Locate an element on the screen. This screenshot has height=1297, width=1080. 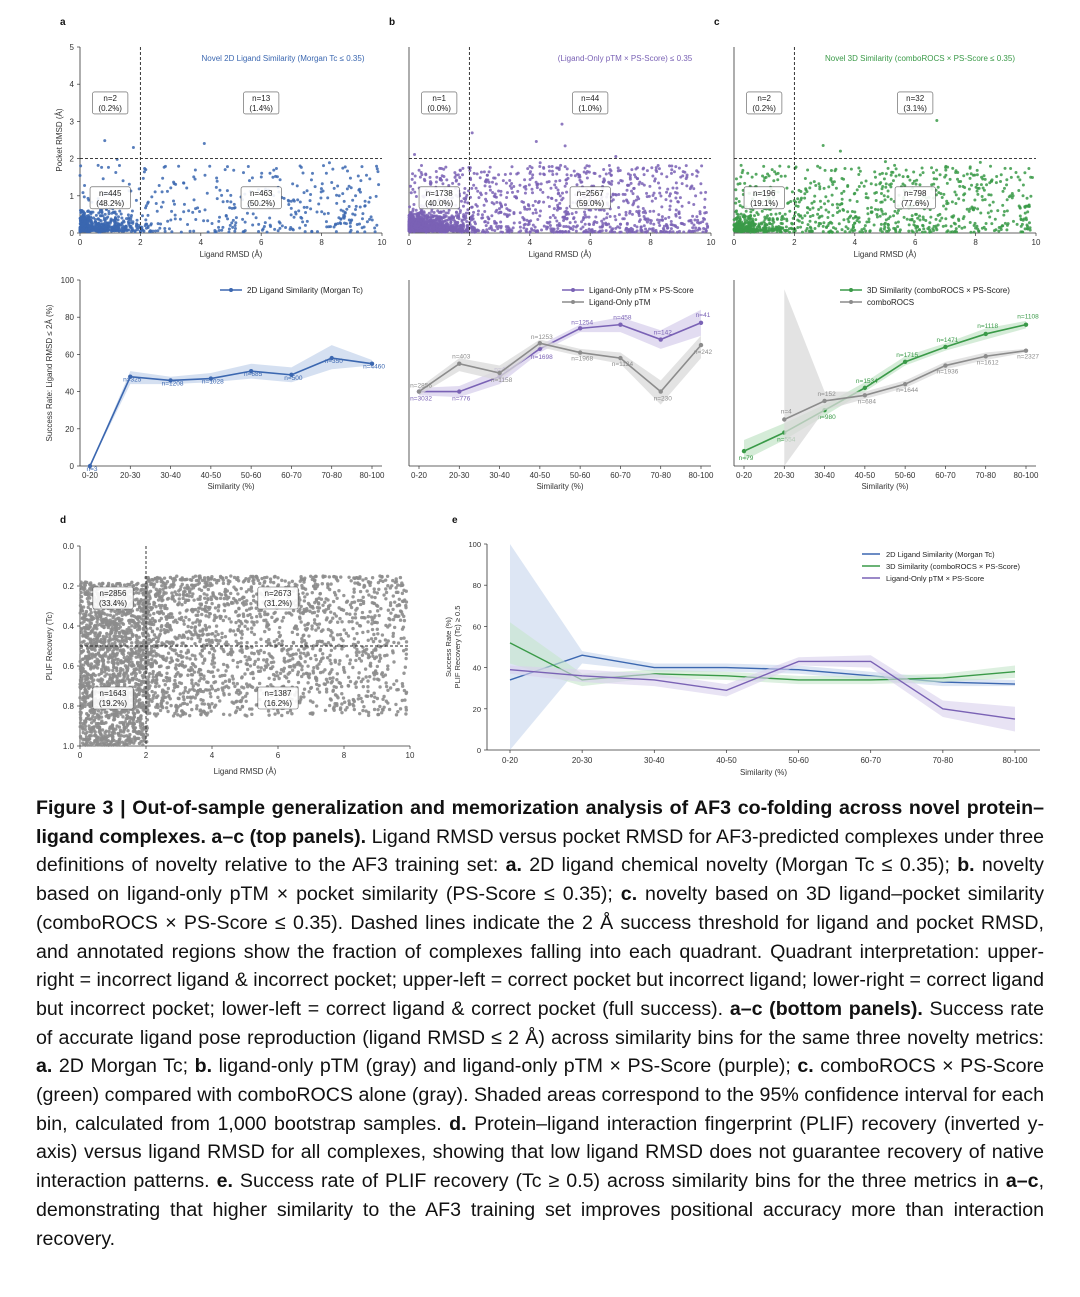
x-tick-label: 0-20 is located at coordinates (744, 475).